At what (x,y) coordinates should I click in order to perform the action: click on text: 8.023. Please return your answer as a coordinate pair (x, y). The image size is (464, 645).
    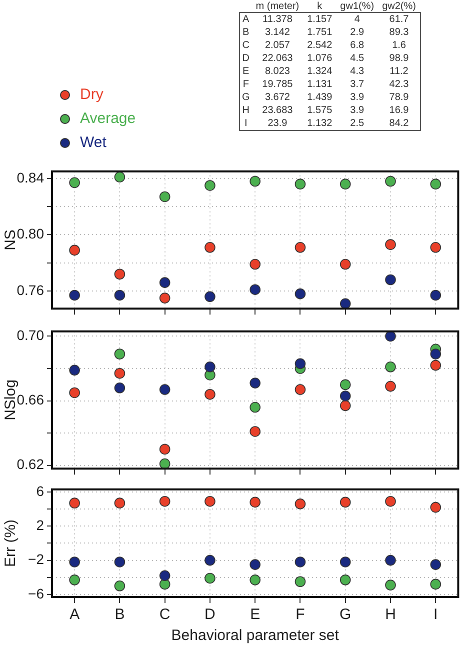
    Looking at the image, I should click on (277, 71).